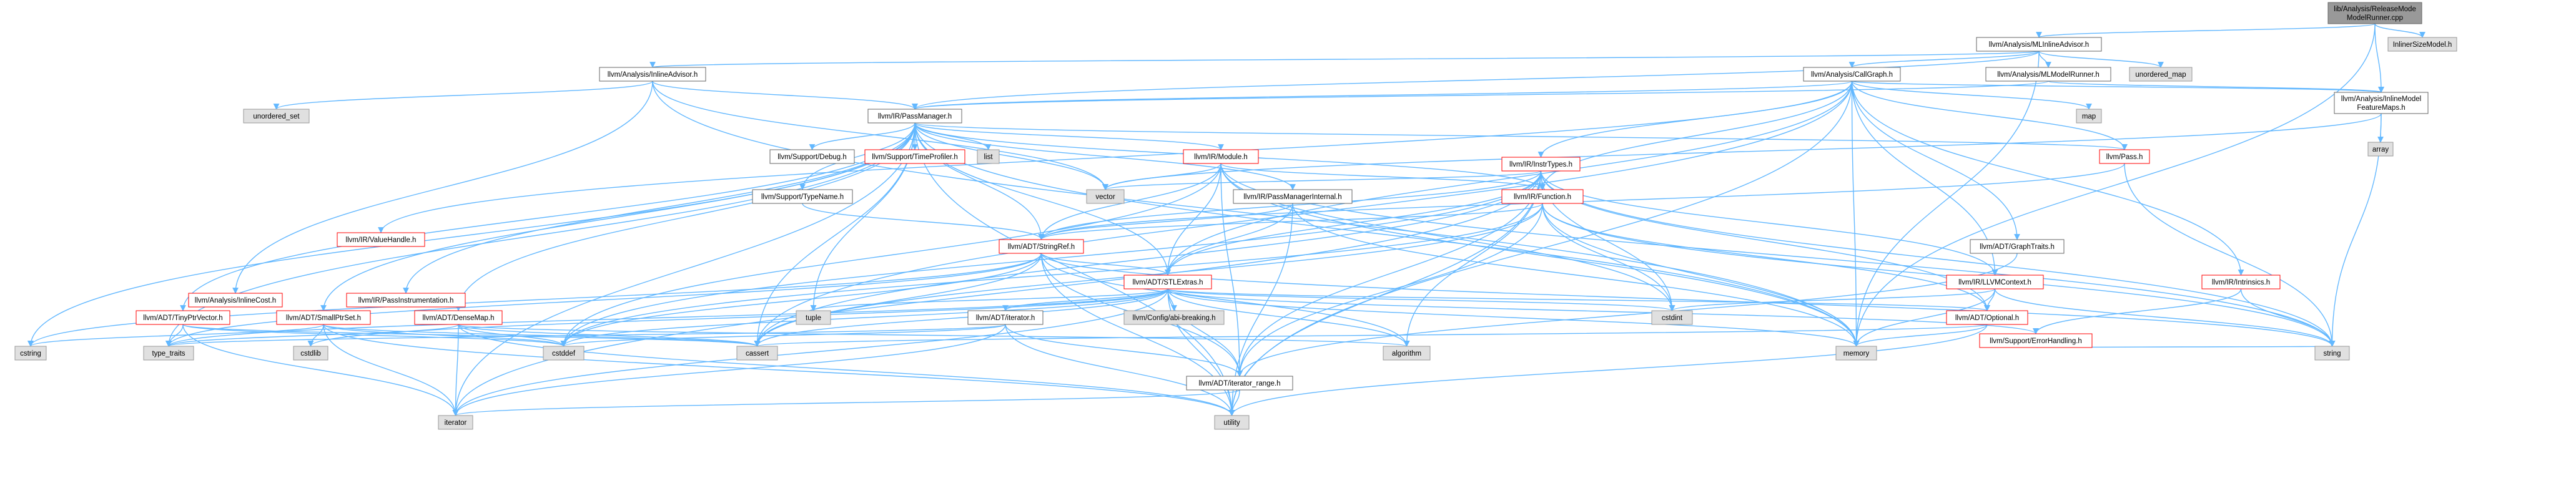 Image resolution: width=2576 pixels, height=501 pixels. I want to click on node-label: llvm/Support/ErrorHandling.h, so click(2036, 341).